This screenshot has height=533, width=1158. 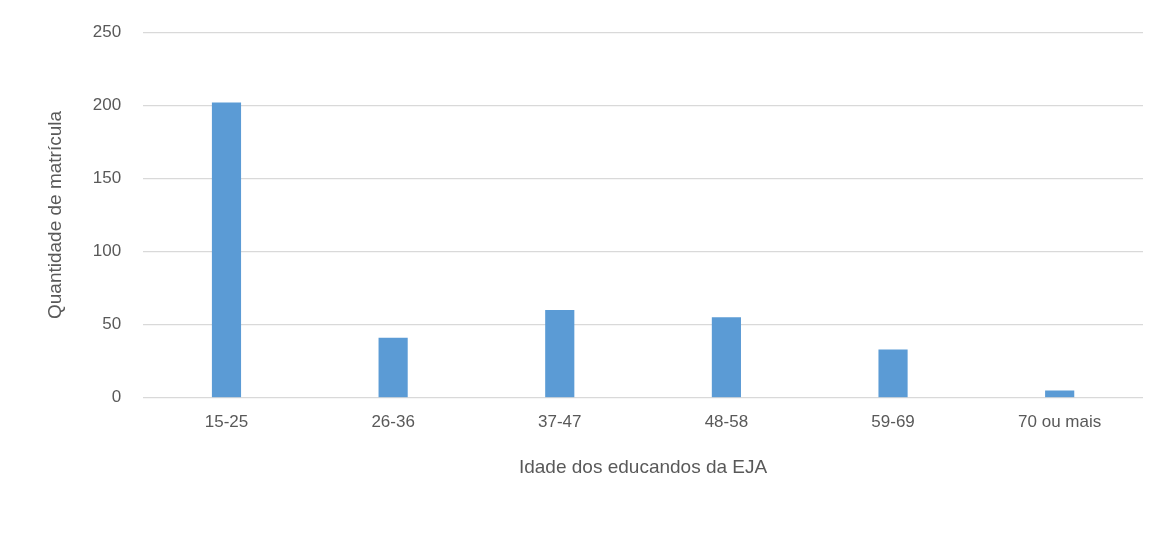 I want to click on y-axis-title: Quantidade de matrícula, so click(x=54, y=215).